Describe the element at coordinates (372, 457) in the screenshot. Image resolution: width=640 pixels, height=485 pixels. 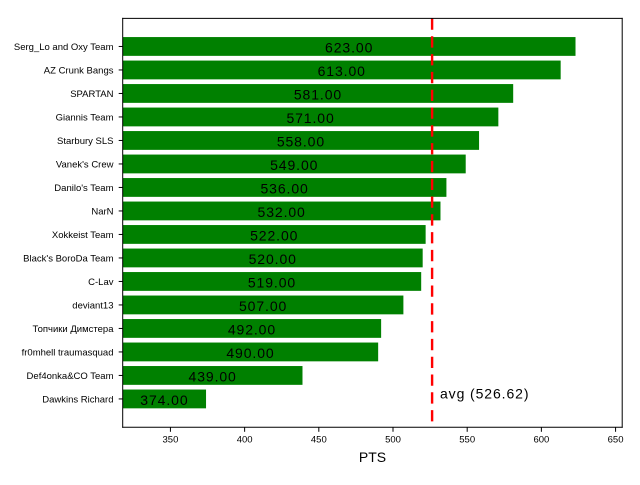
I see `svg-text: PTS` at that location.